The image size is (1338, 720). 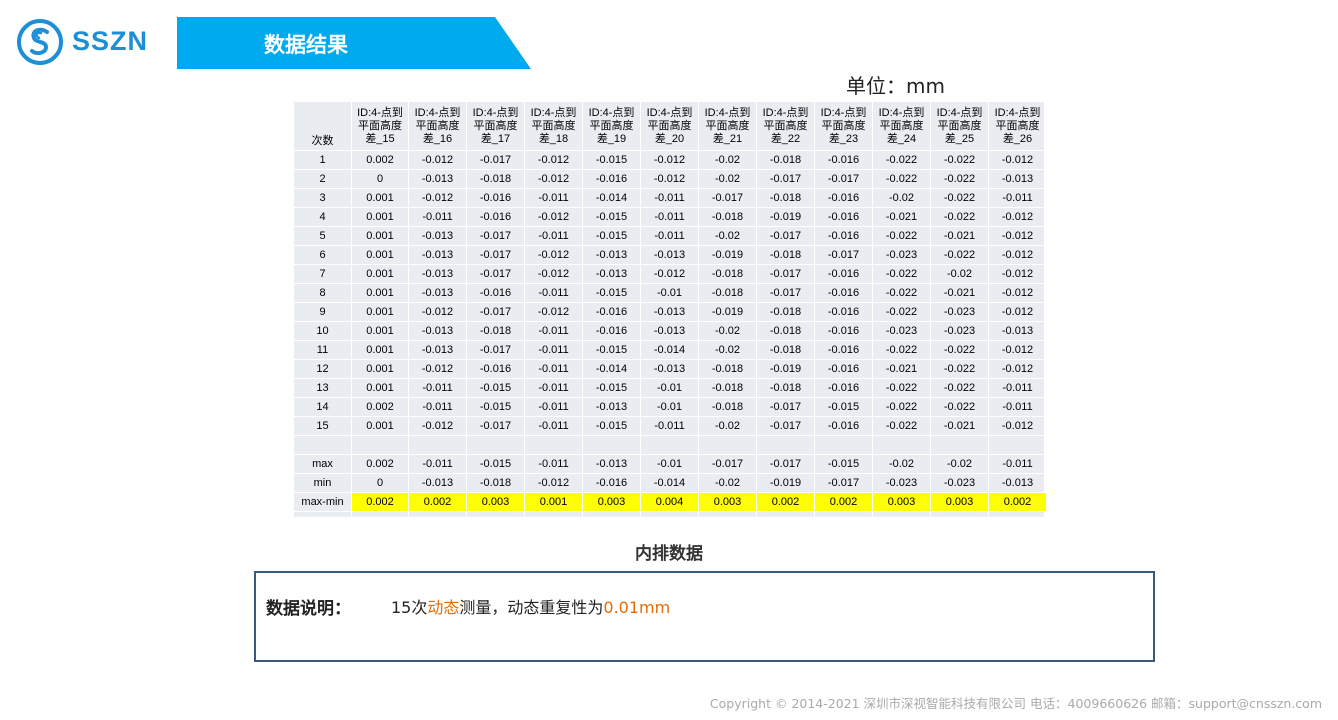 What do you see at coordinates (553, 138) in the screenshot?
I see `column-header-line: 差_18` at bounding box center [553, 138].